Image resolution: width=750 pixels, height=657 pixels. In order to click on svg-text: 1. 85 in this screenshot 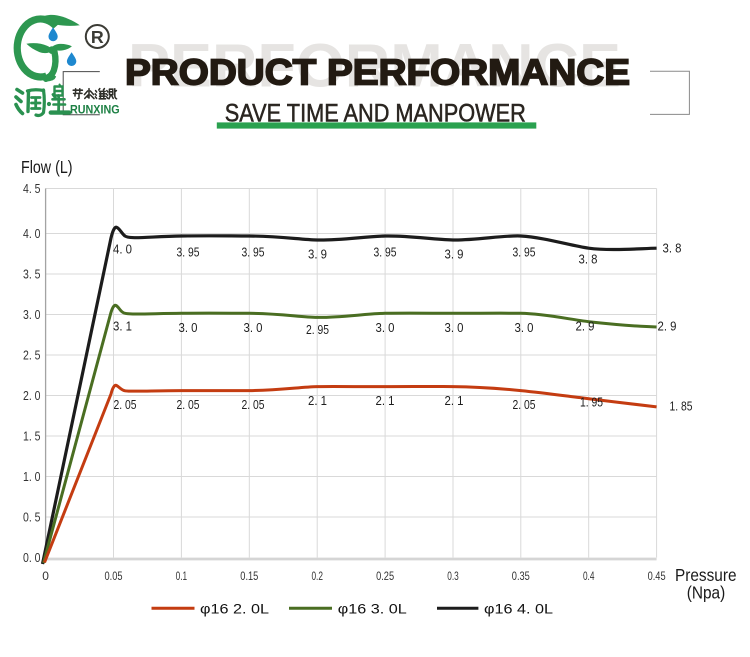, I will do `click(681, 407)`.